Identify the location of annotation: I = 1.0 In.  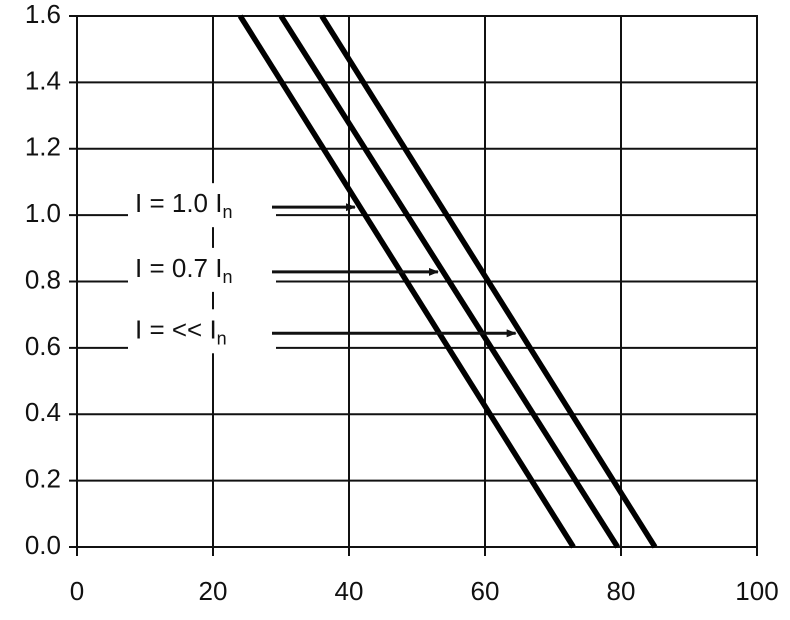
(183, 205).